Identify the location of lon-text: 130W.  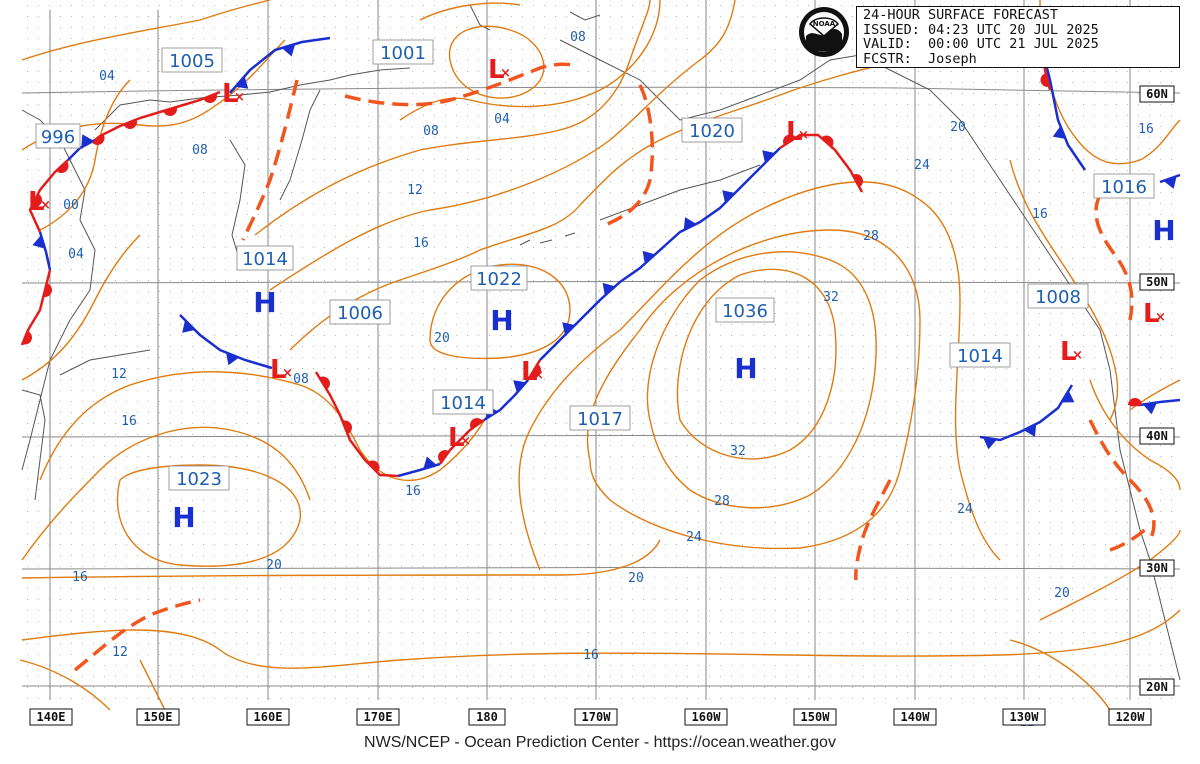
(1025, 717).